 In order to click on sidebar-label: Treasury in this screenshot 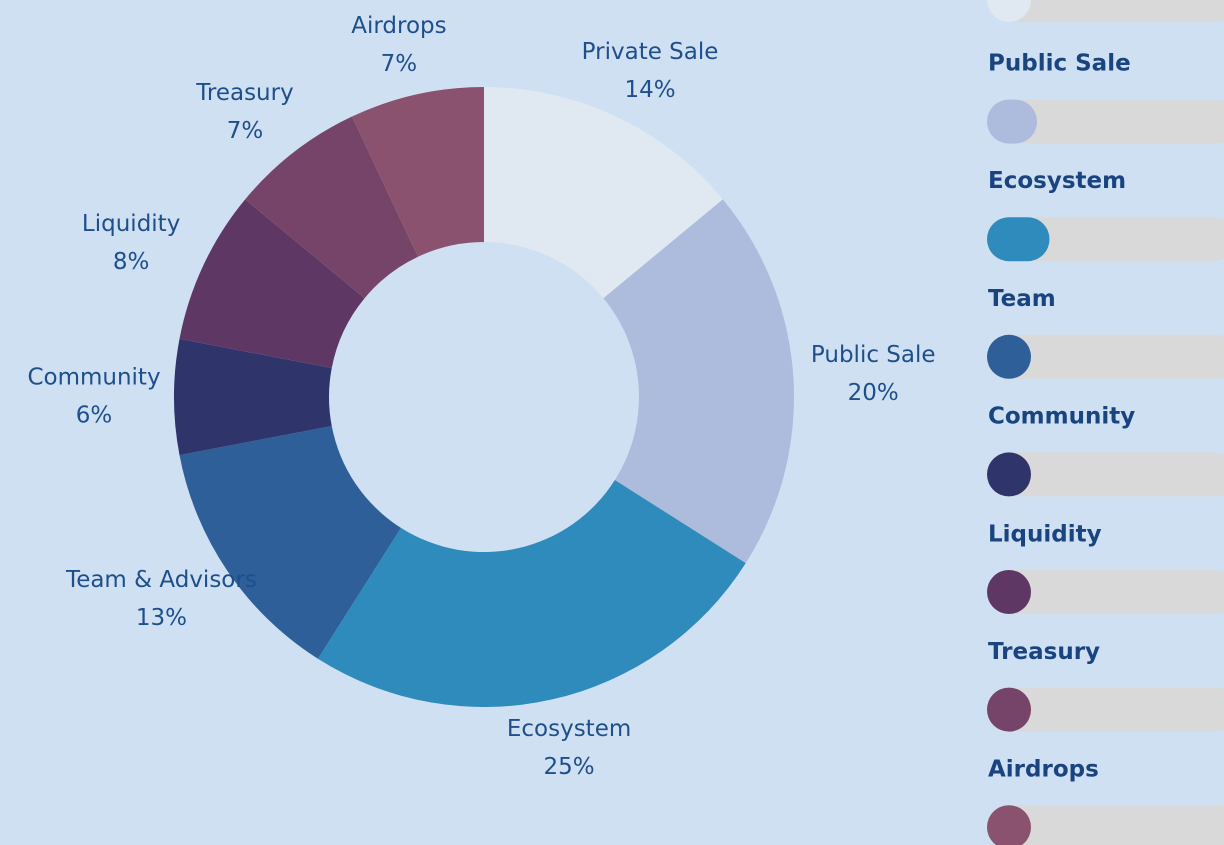, I will do `click(1044, 652)`.